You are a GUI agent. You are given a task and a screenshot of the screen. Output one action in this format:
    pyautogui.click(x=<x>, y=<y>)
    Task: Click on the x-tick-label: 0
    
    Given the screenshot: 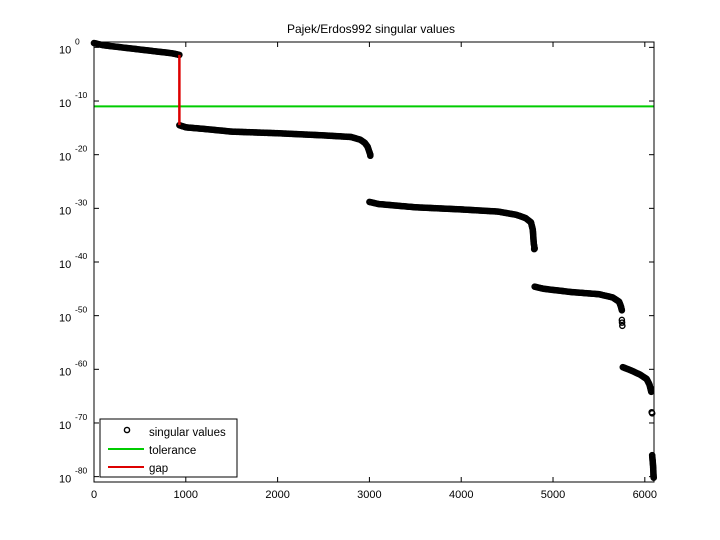 What is the action you would take?
    pyautogui.click(x=94, y=495)
    